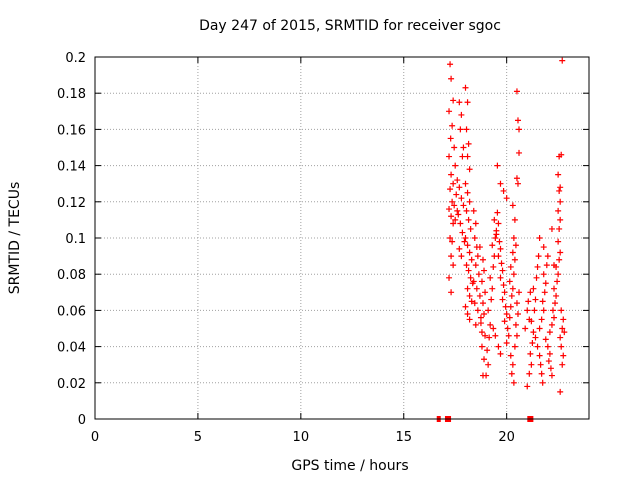 The width and height of the screenshot is (640, 480). What do you see at coordinates (198, 437) in the screenshot?
I see `x-tick-label: 5` at bounding box center [198, 437].